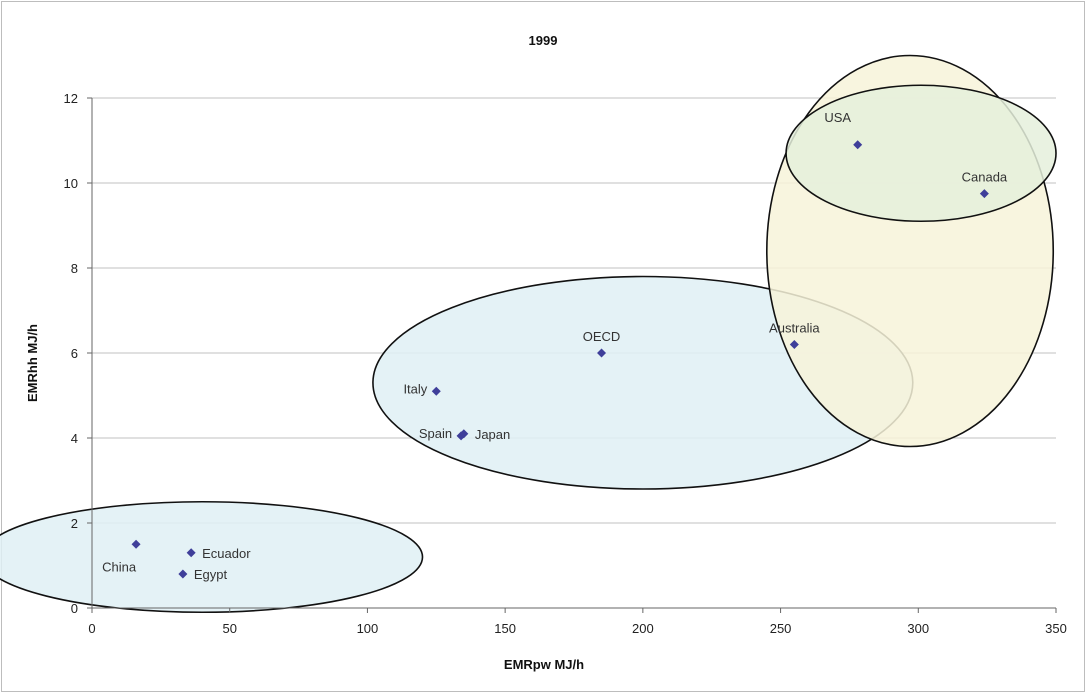  Describe the element at coordinates (985, 177) in the screenshot. I see `point-label-9: Canada` at that location.